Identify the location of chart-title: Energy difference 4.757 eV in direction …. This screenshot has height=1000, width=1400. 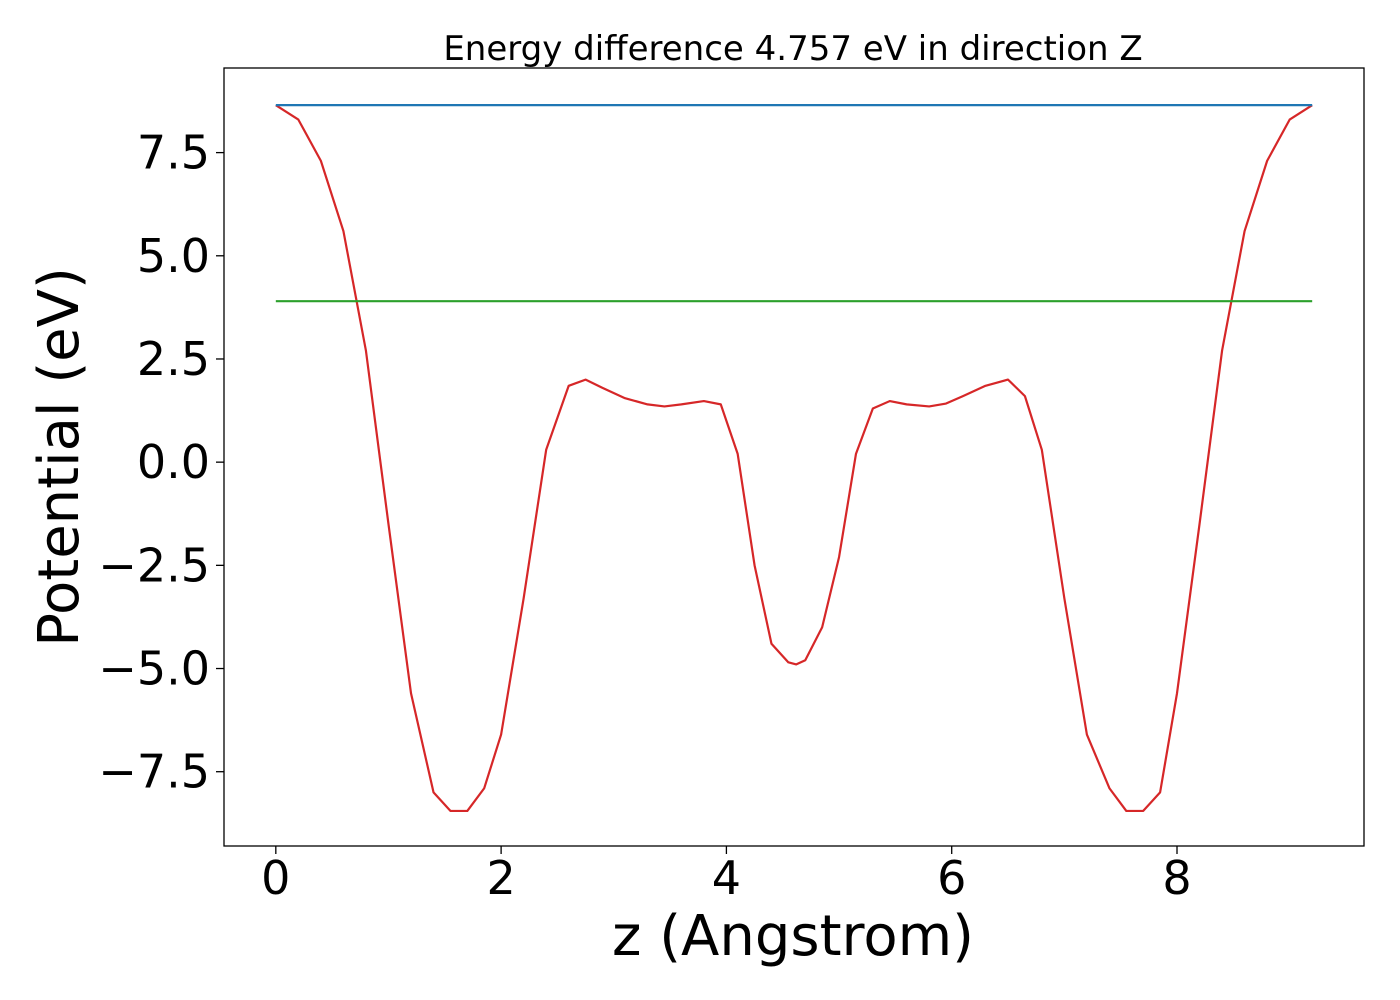
(792, 49).